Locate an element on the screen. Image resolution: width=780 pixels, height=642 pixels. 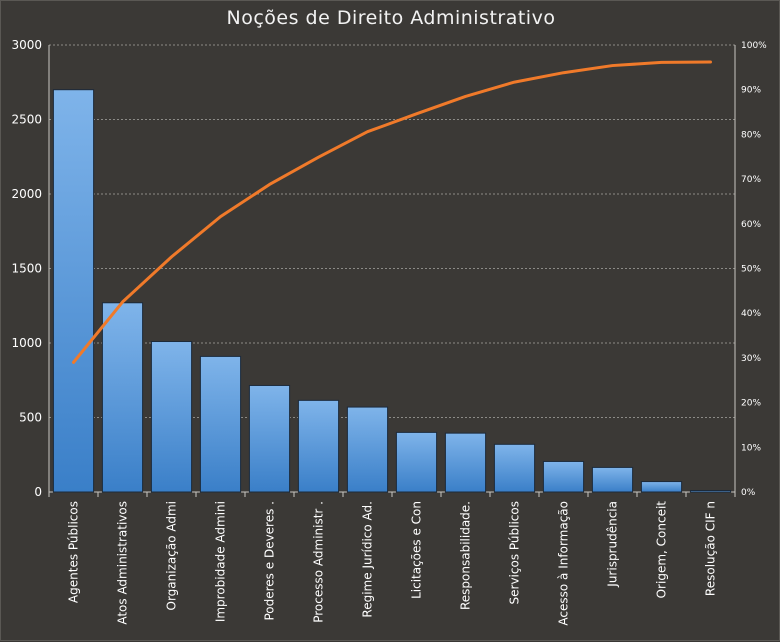
x-tick-label: Acesso à Informação is located at coordinates (564, 563).